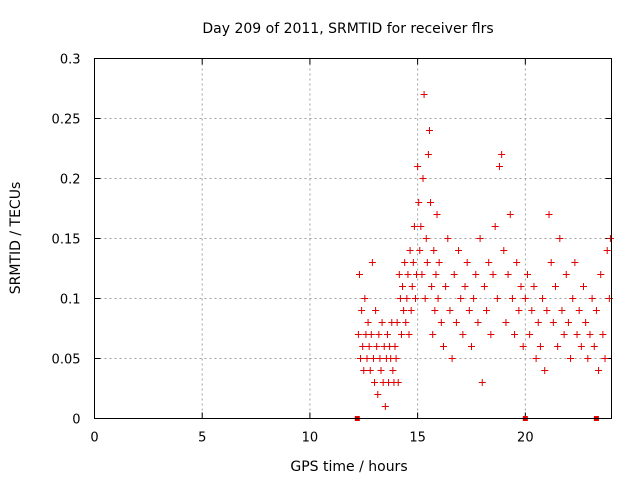  What do you see at coordinates (16, 238) in the screenshot?
I see `y-axis-label: SRMTID / TECUs` at bounding box center [16, 238].